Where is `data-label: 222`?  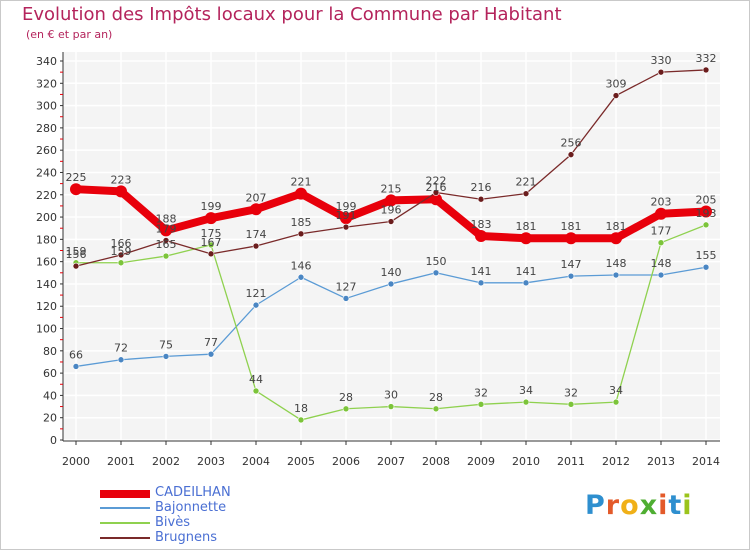
data-label: 222 is located at coordinates (436, 181).